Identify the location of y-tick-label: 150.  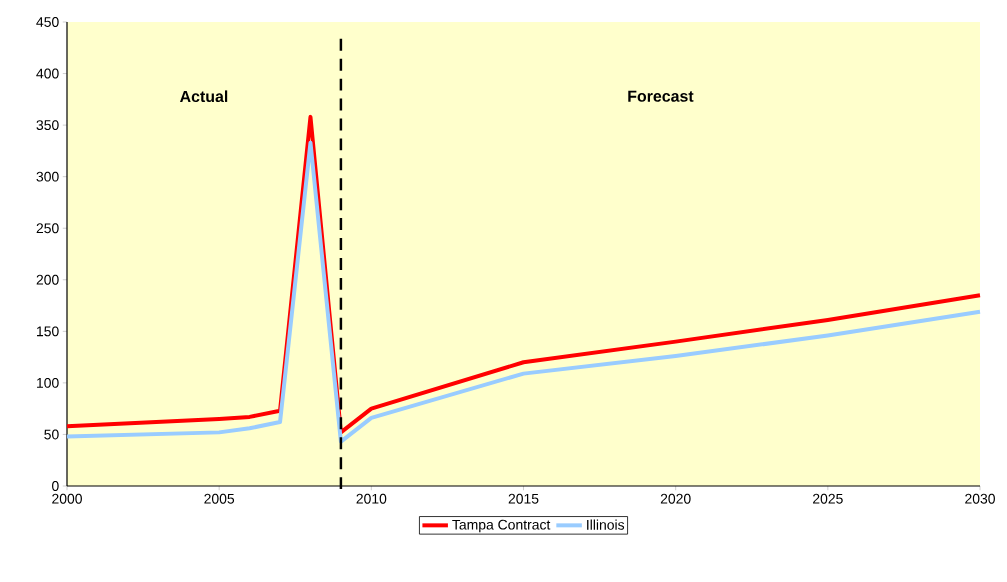
(48, 331).